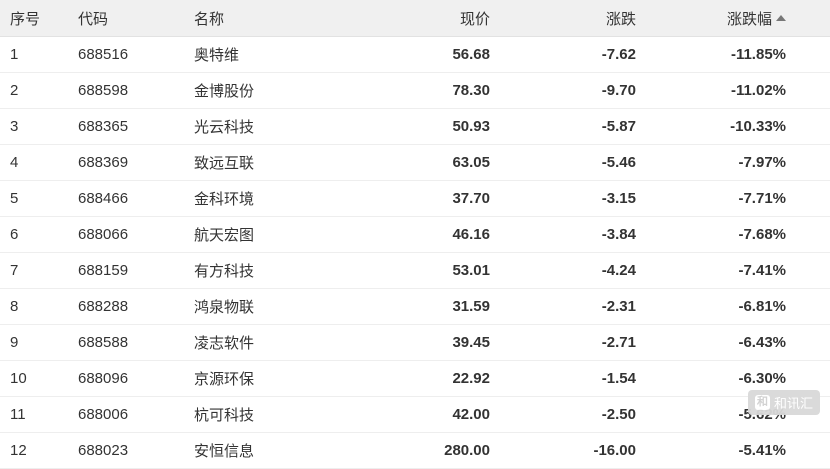  I want to click on cell-name: 金科环境, so click(269, 199).